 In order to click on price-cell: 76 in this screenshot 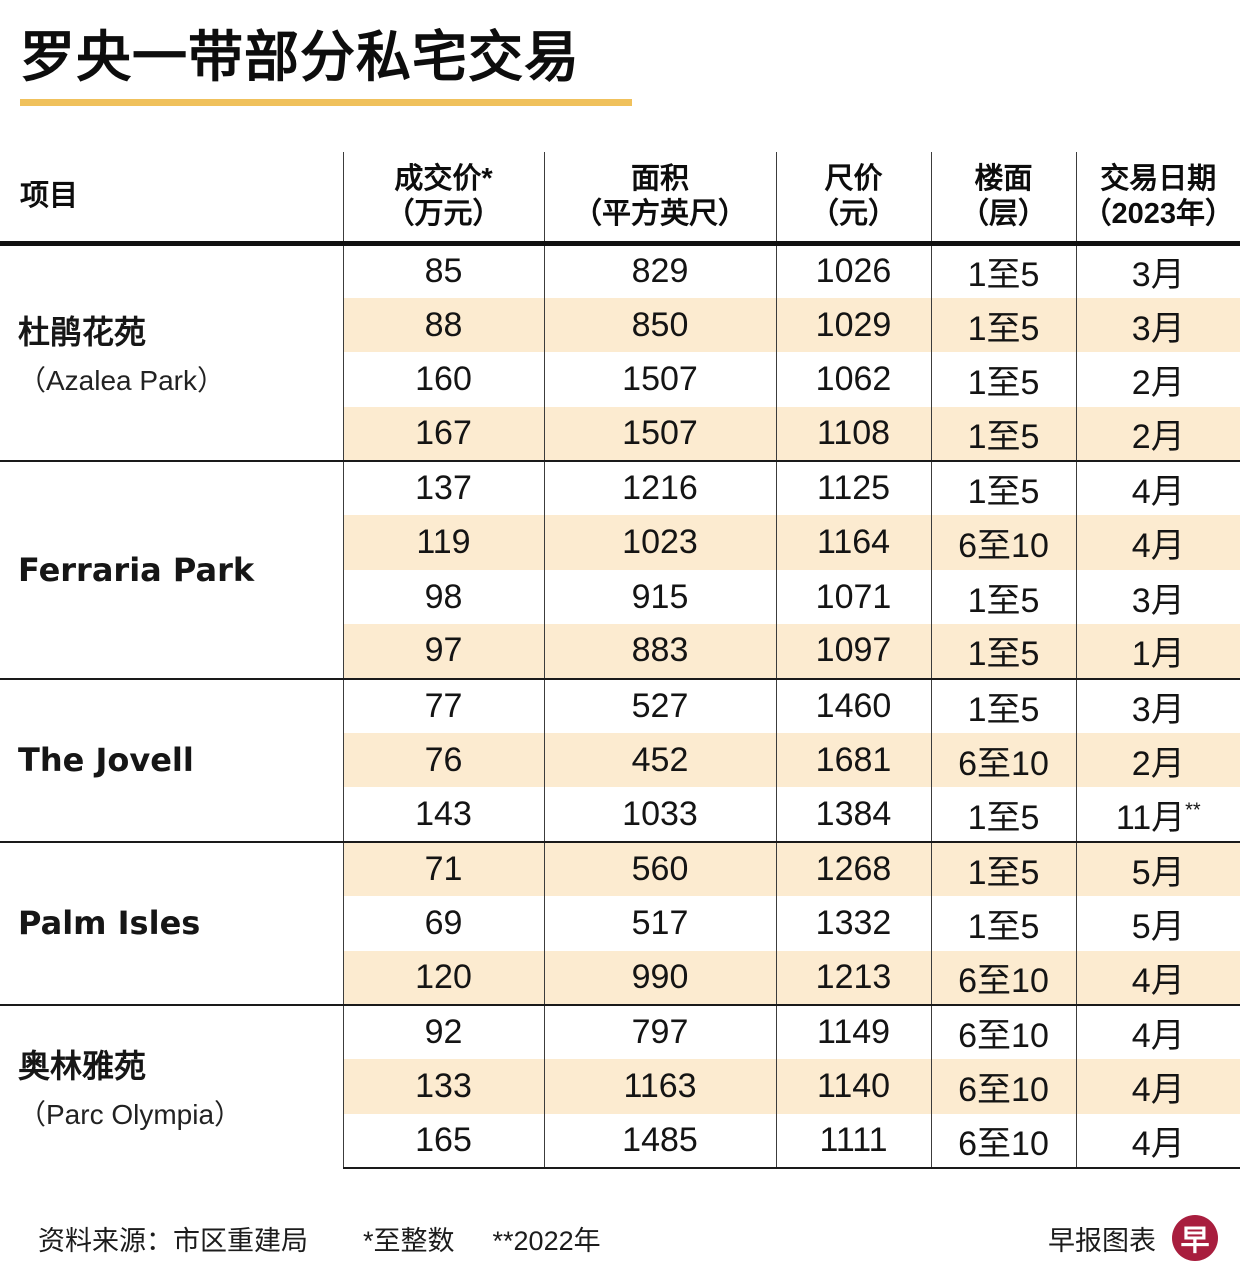, I will do `click(443, 760)`.